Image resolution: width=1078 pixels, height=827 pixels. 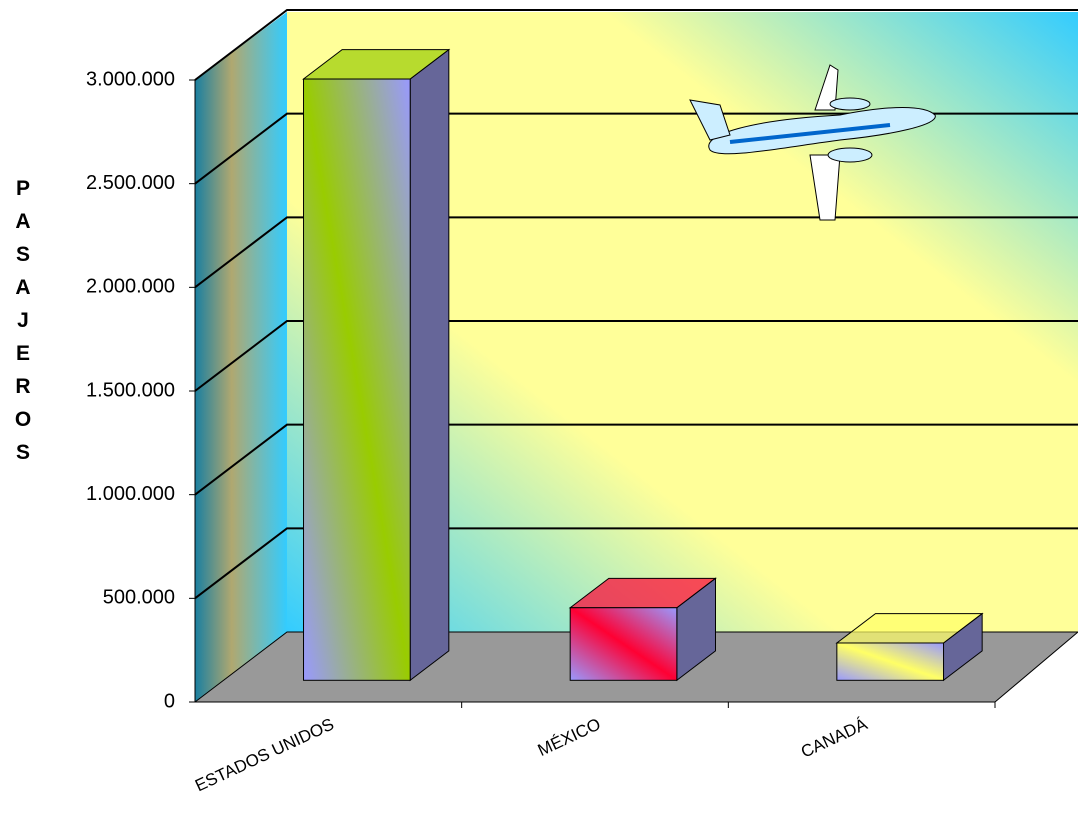 I want to click on y-tick-label: 2.500.000, so click(x=130, y=183).